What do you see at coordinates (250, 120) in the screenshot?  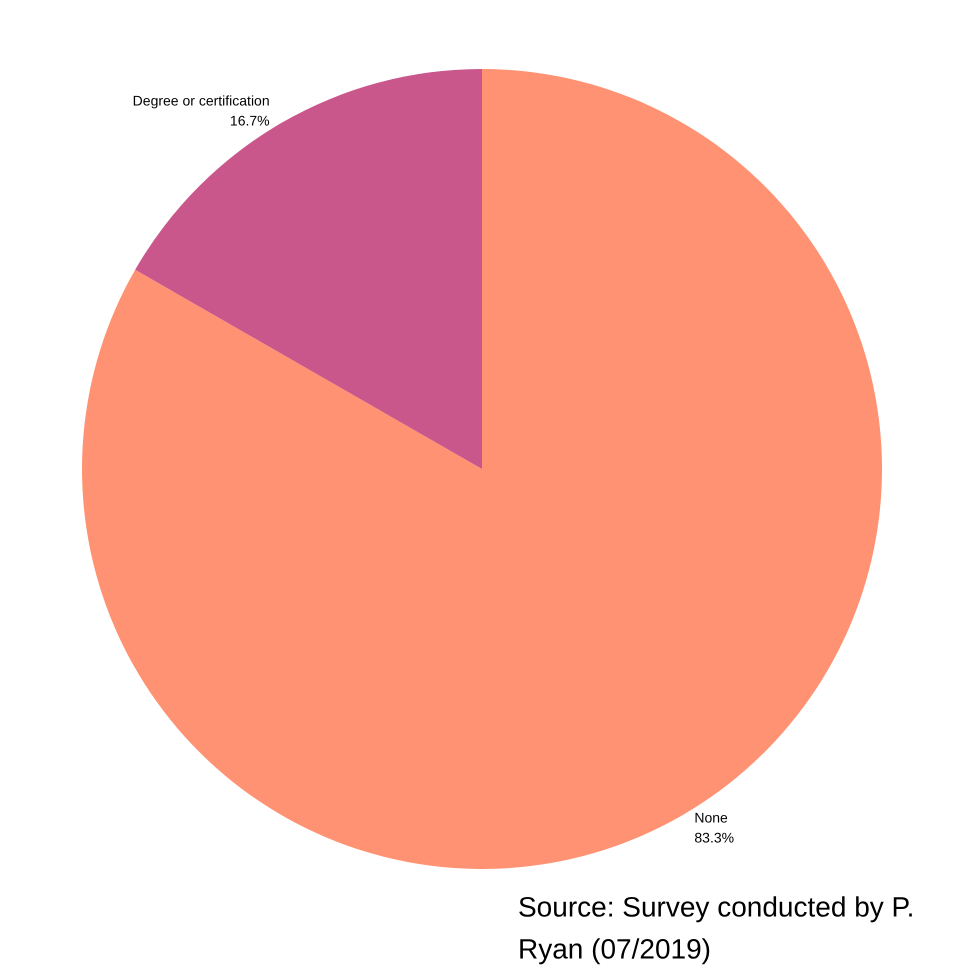 I see `data-label: 16.7%` at bounding box center [250, 120].